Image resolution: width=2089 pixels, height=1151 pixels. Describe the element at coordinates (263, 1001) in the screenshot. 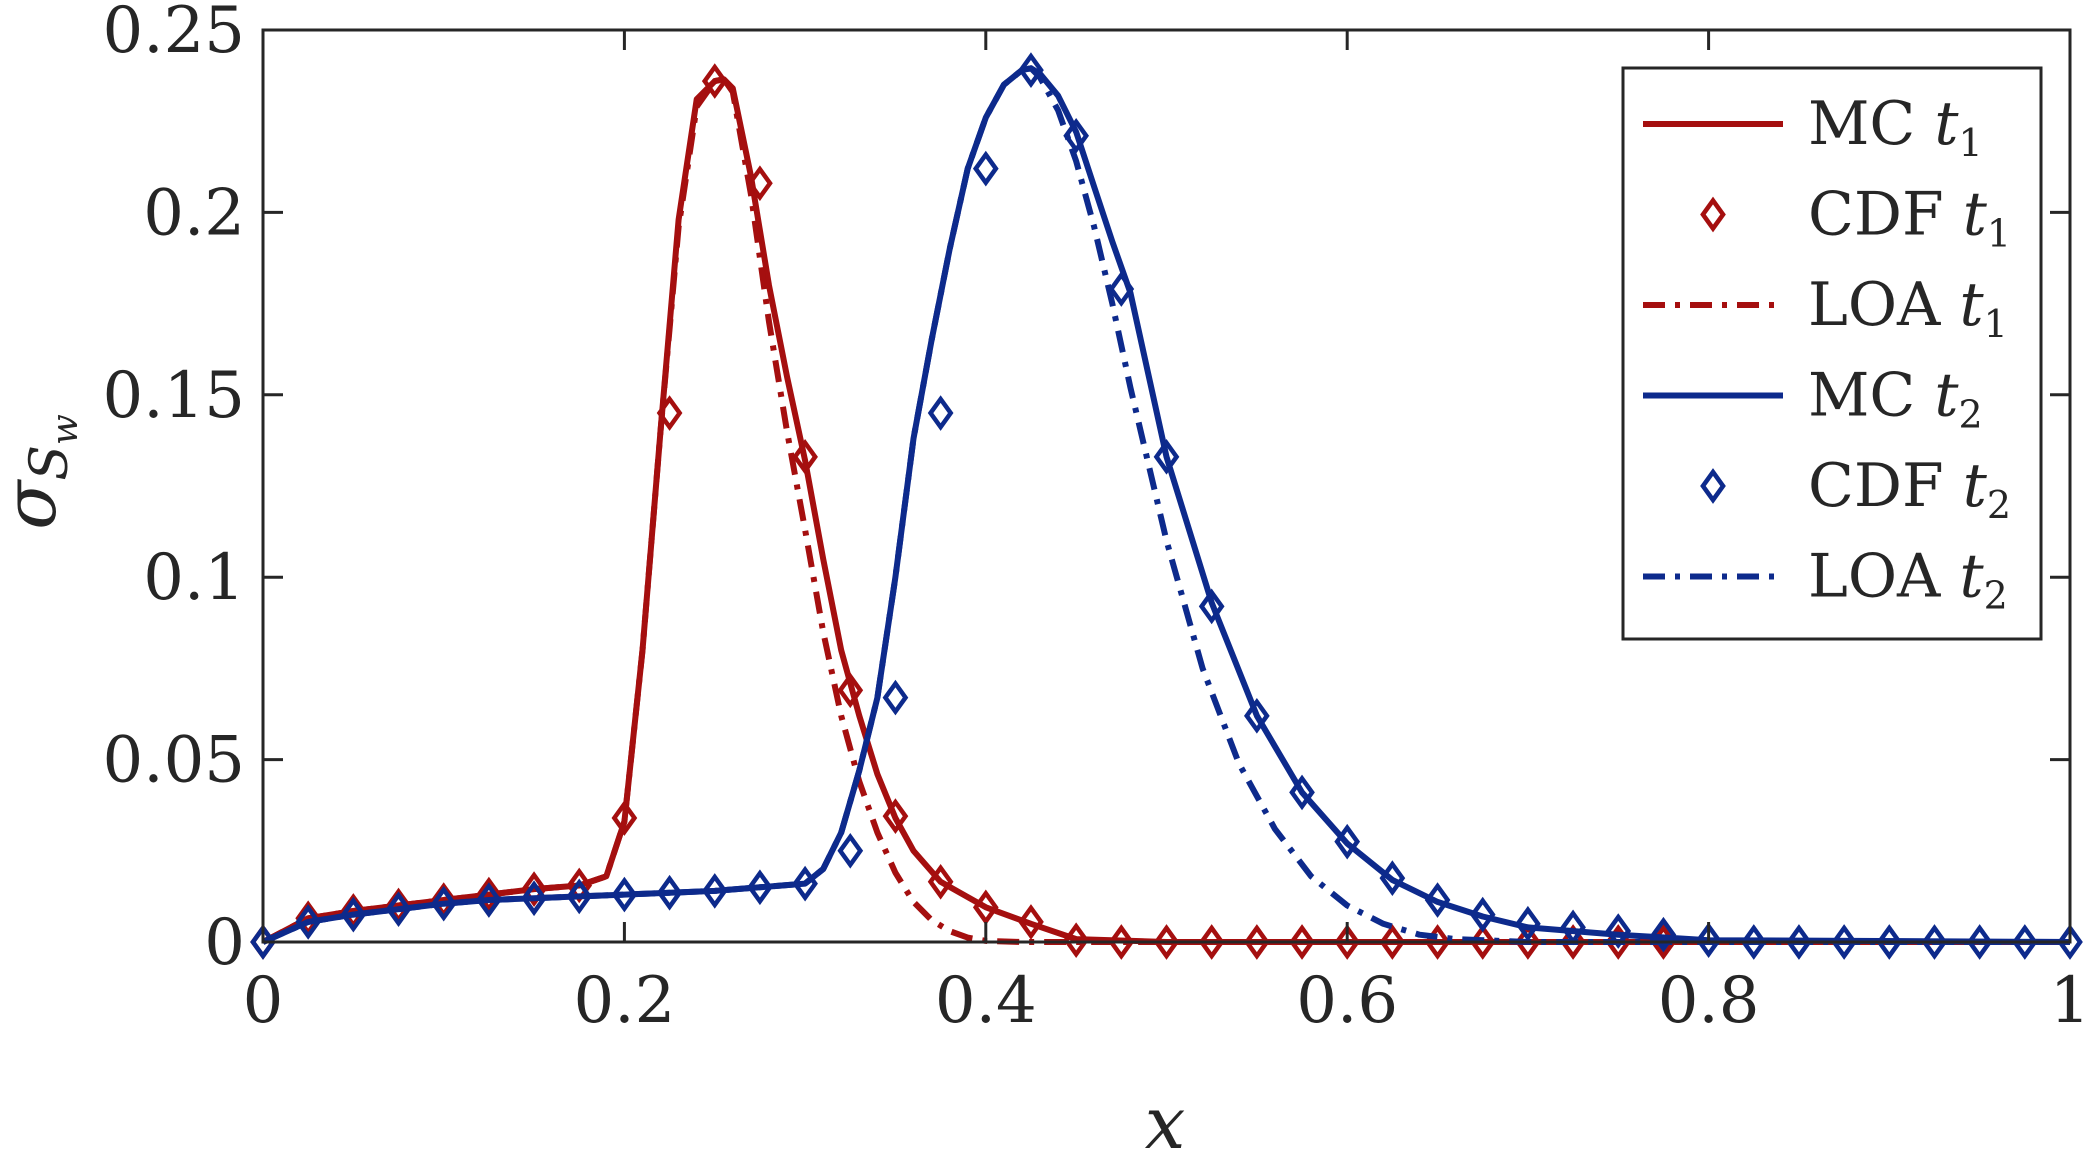

I see `x-tick-label: 0` at that location.